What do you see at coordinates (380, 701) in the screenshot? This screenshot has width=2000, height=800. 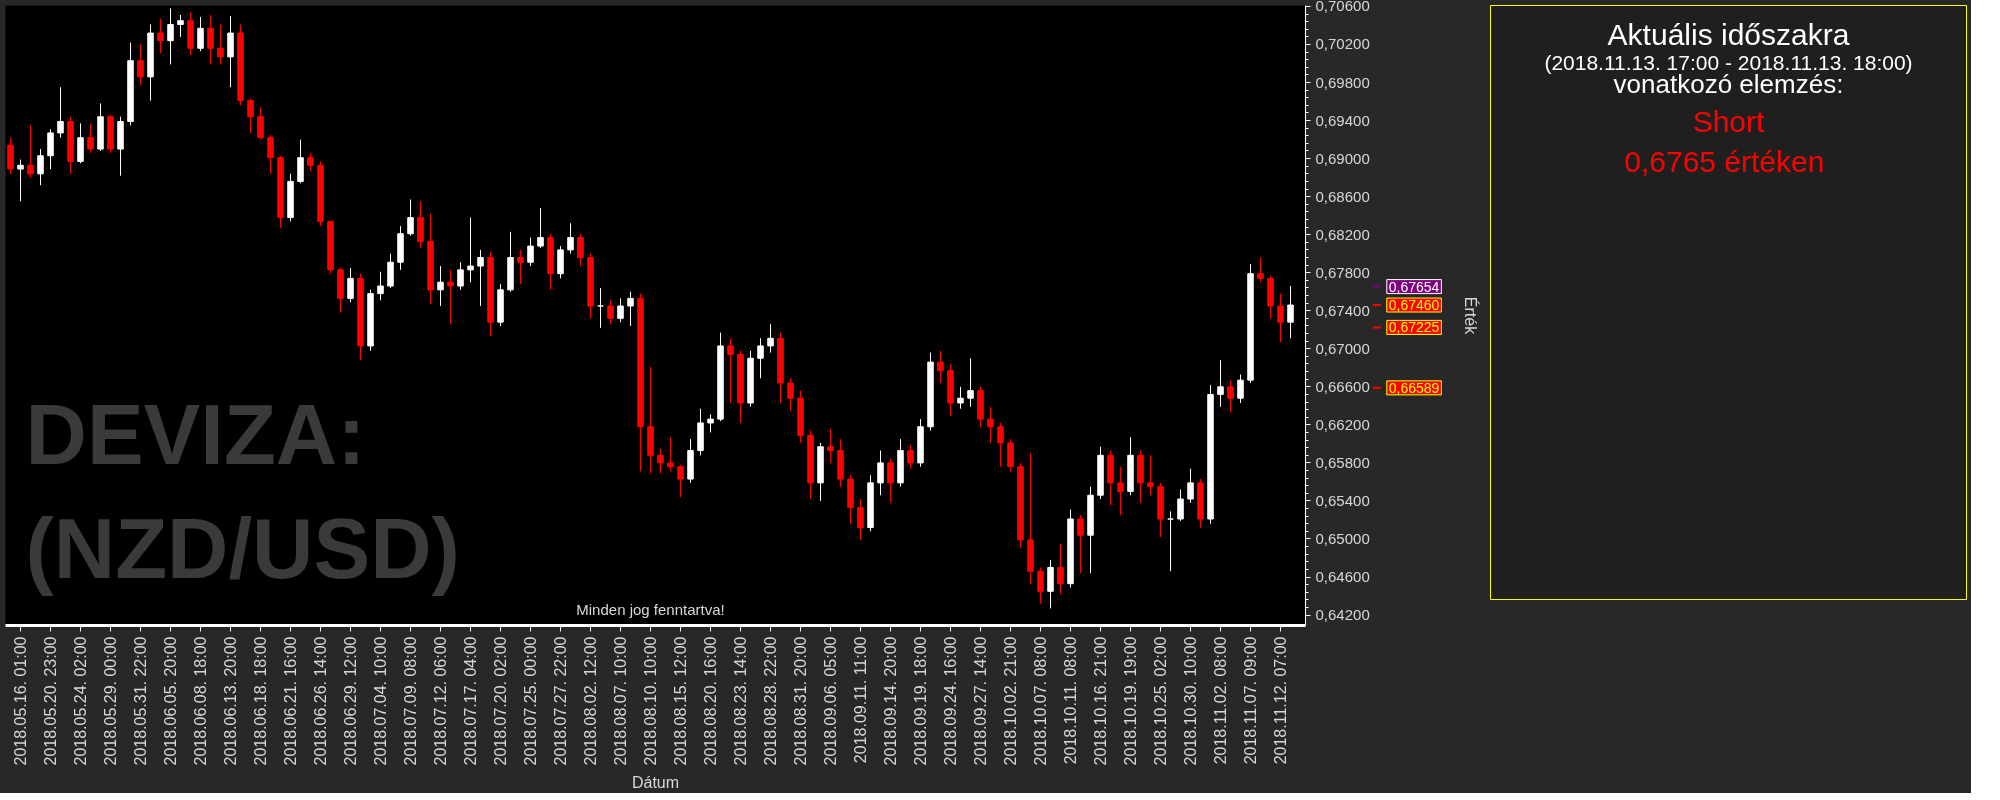 I see `x-tick-label: 2018.07.04. 10:00` at bounding box center [380, 701].